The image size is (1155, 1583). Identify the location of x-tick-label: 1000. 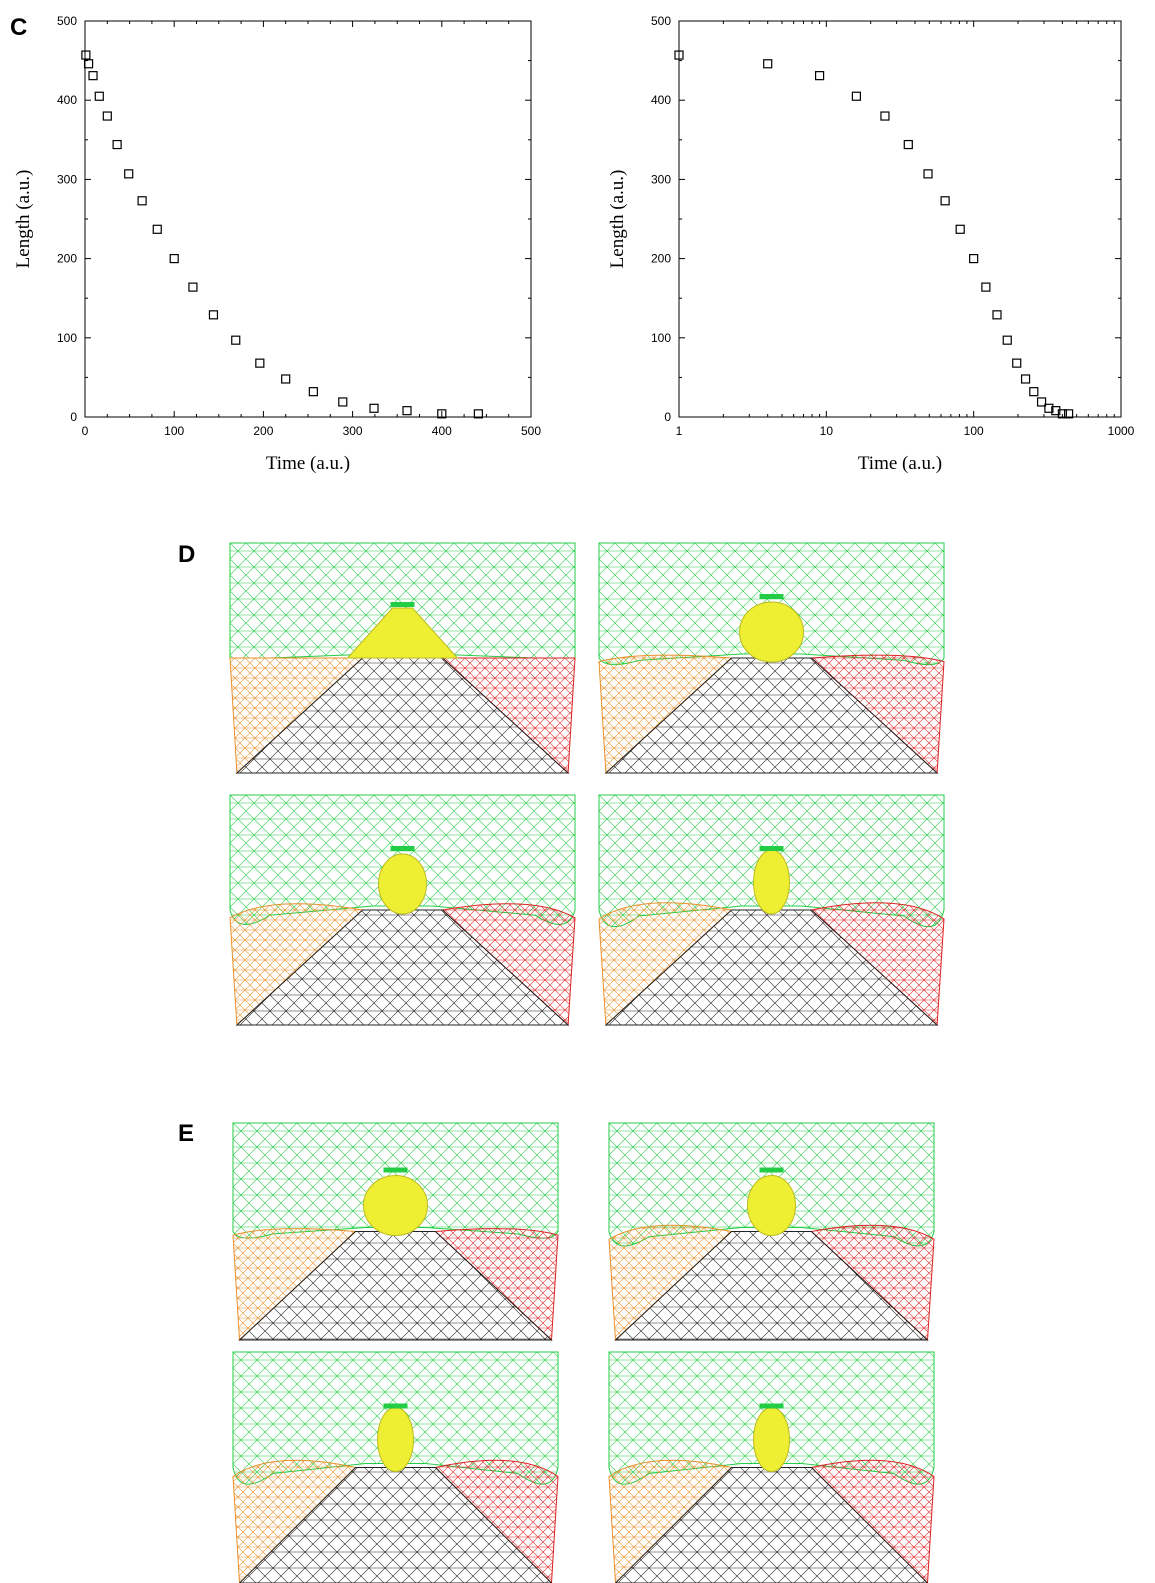
(1121, 431).